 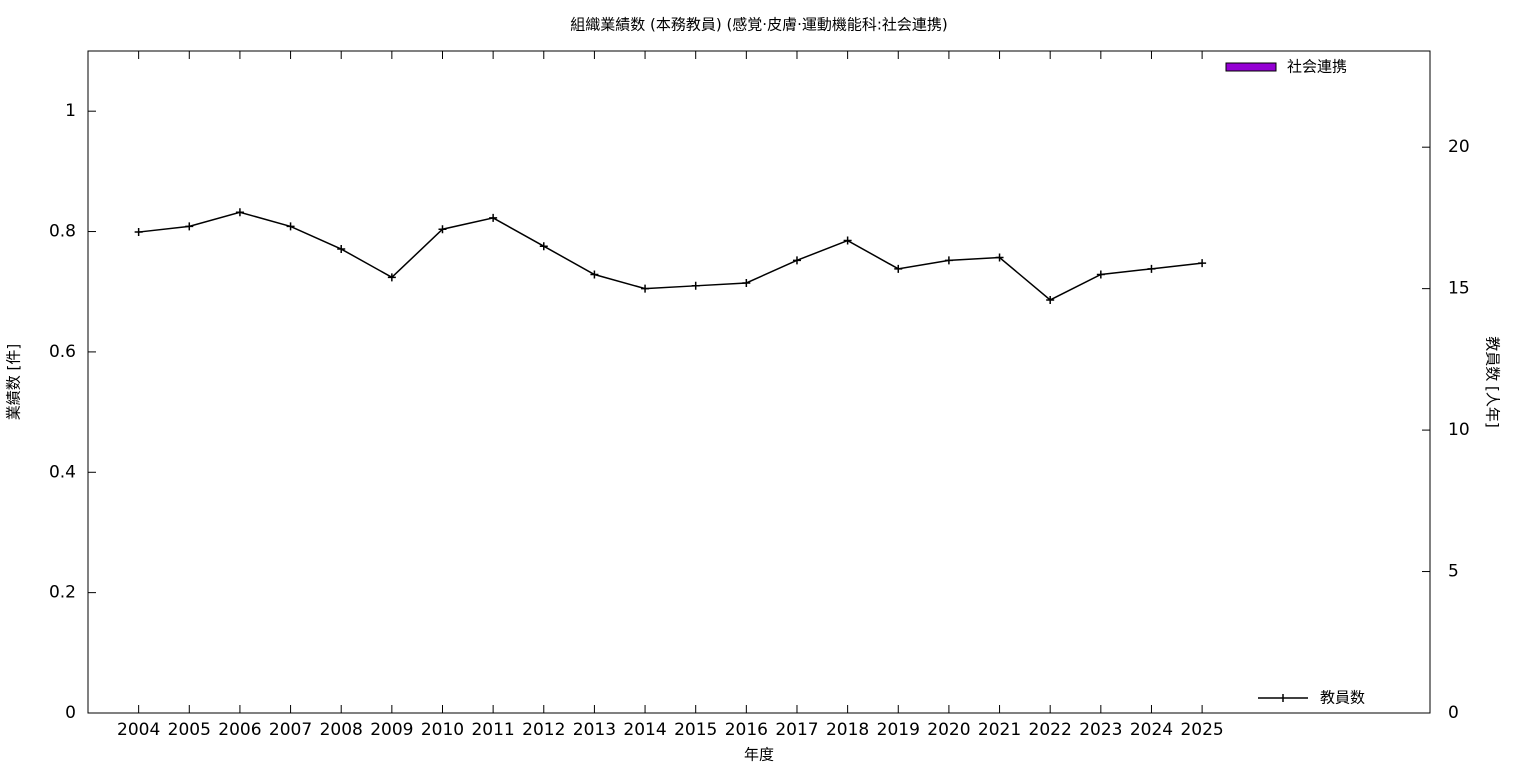 I want to click on x-tick-label: 2018, so click(x=847, y=730).